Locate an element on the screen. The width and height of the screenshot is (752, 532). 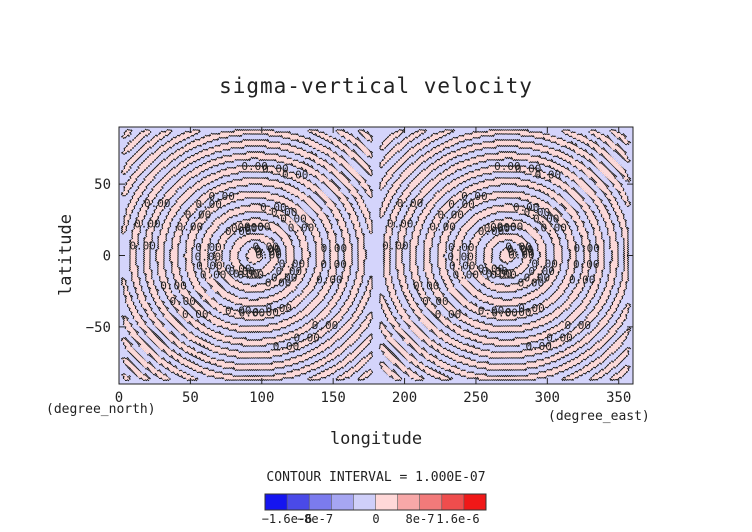
x-tick-label: 50 is located at coordinates (190, 398).